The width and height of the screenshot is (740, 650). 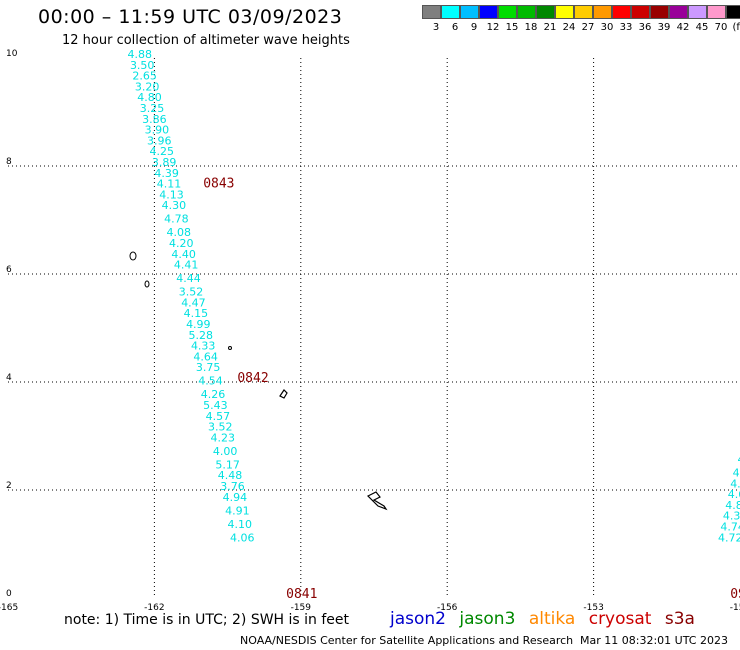 I want to click on land-features, so click(x=258, y=381).